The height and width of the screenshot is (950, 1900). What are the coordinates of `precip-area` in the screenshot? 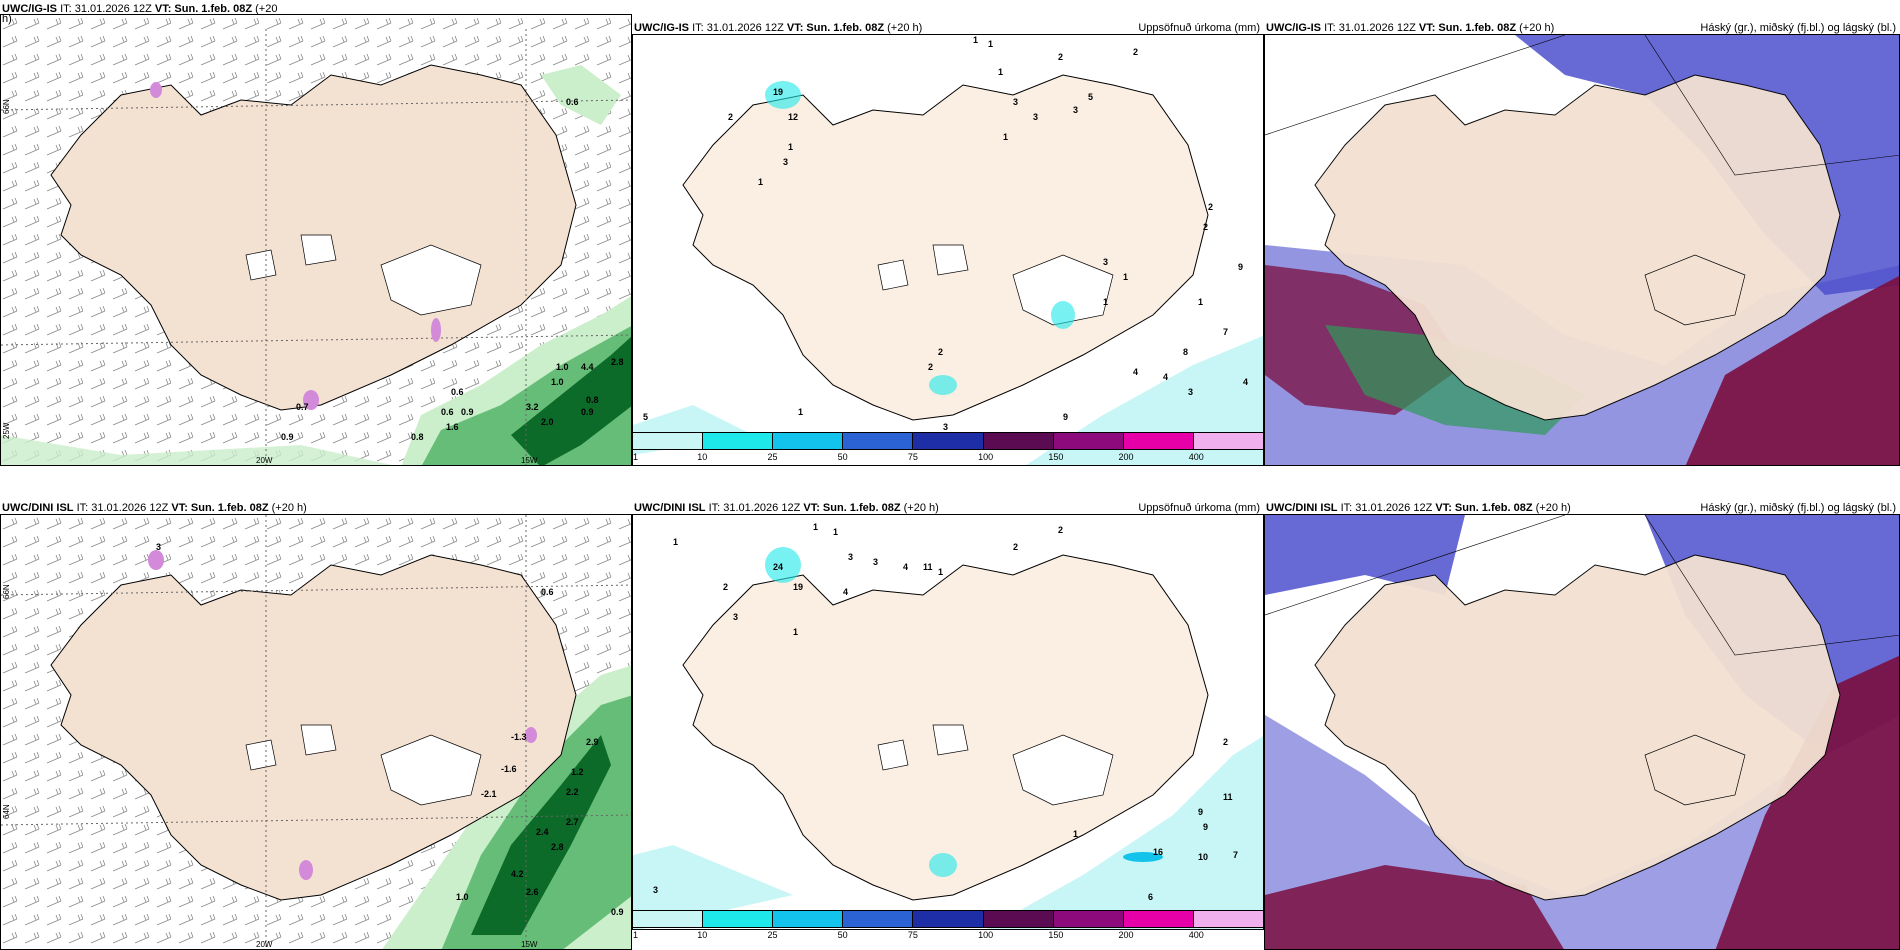 It's located at (1124, 832).